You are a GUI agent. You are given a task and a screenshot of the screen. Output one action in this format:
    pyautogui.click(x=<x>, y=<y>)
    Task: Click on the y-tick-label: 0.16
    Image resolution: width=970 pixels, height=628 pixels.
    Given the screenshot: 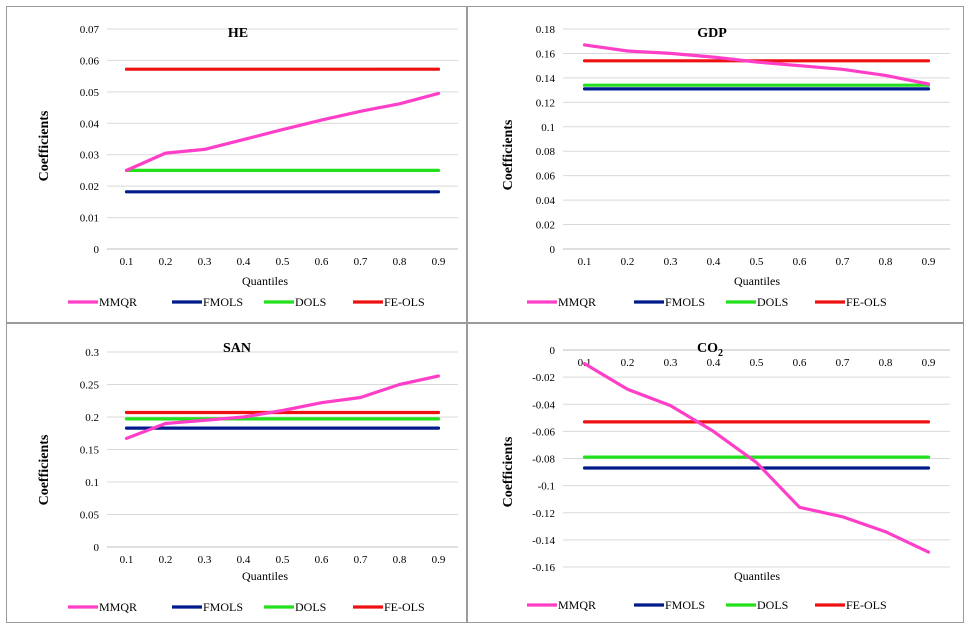 What is the action you would take?
    pyautogui.click(x=546, y=54)
    